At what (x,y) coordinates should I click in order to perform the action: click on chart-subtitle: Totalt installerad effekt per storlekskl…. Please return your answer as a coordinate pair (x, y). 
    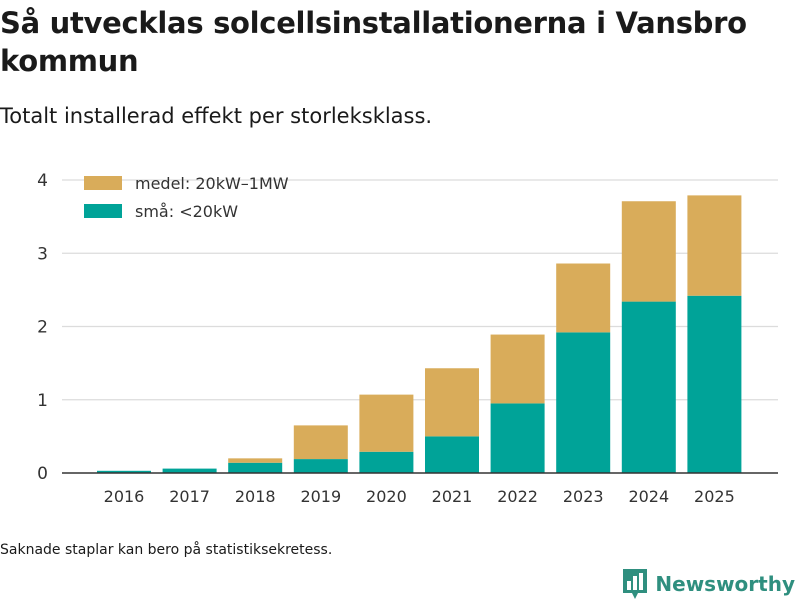
    Looking at the image, I should click on (216, 116).